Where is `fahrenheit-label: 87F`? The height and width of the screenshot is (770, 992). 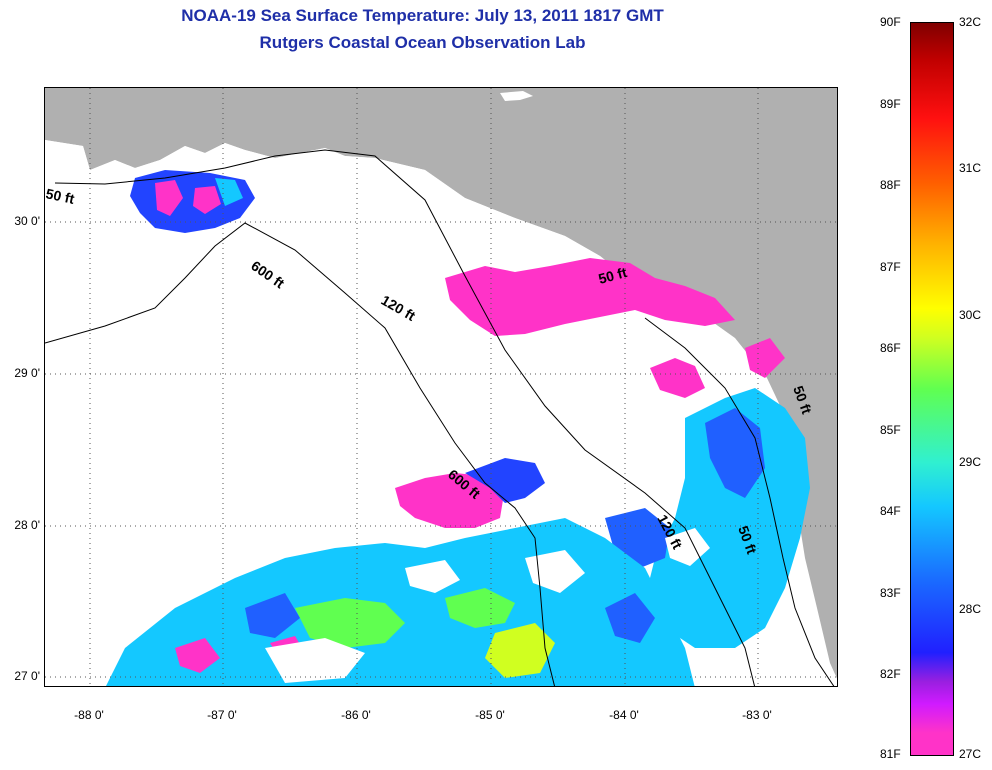
fahrenheit-label: 87F is located at coordinates (890, 267).